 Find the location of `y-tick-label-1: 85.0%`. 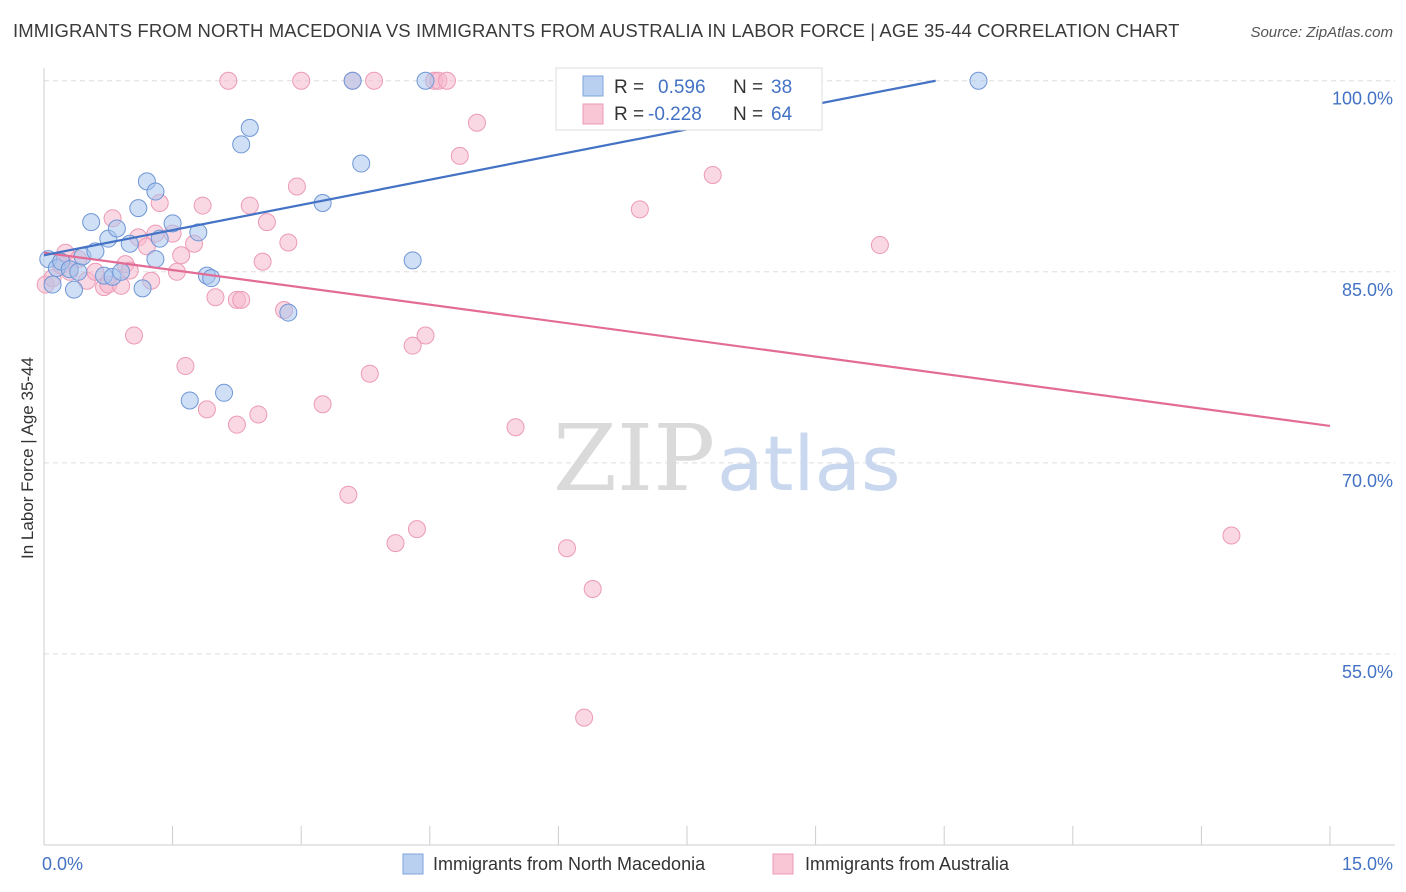

y-tick-label-1: 85.0% is located at coordinates (1367, 290).